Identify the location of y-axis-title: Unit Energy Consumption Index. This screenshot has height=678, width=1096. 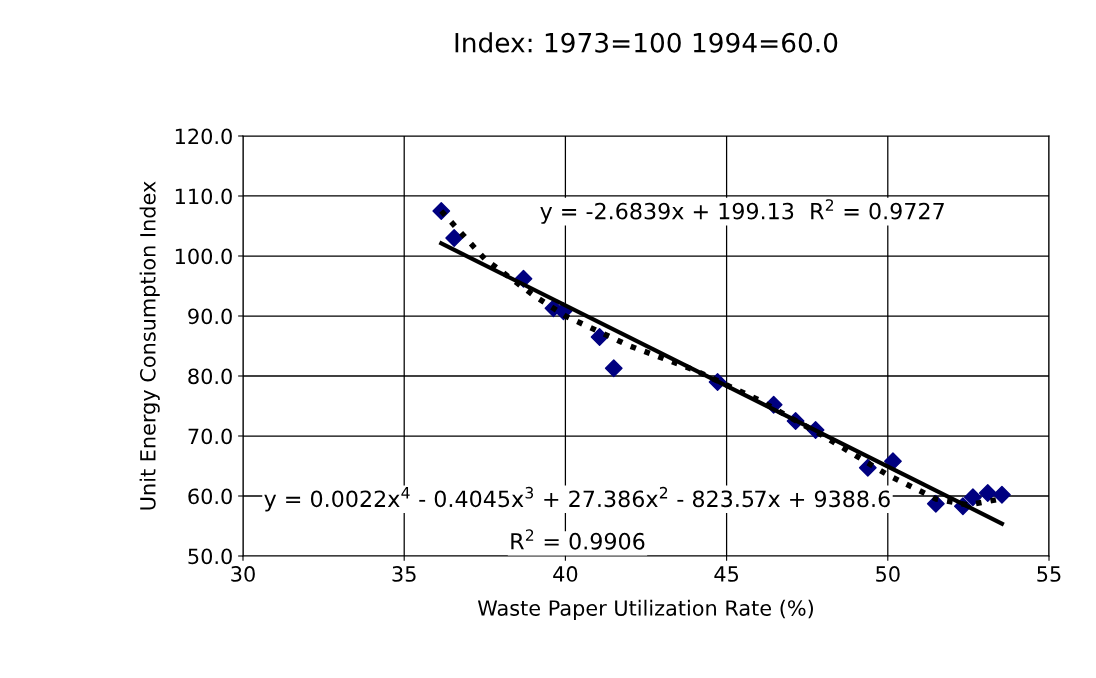
(149, 345).